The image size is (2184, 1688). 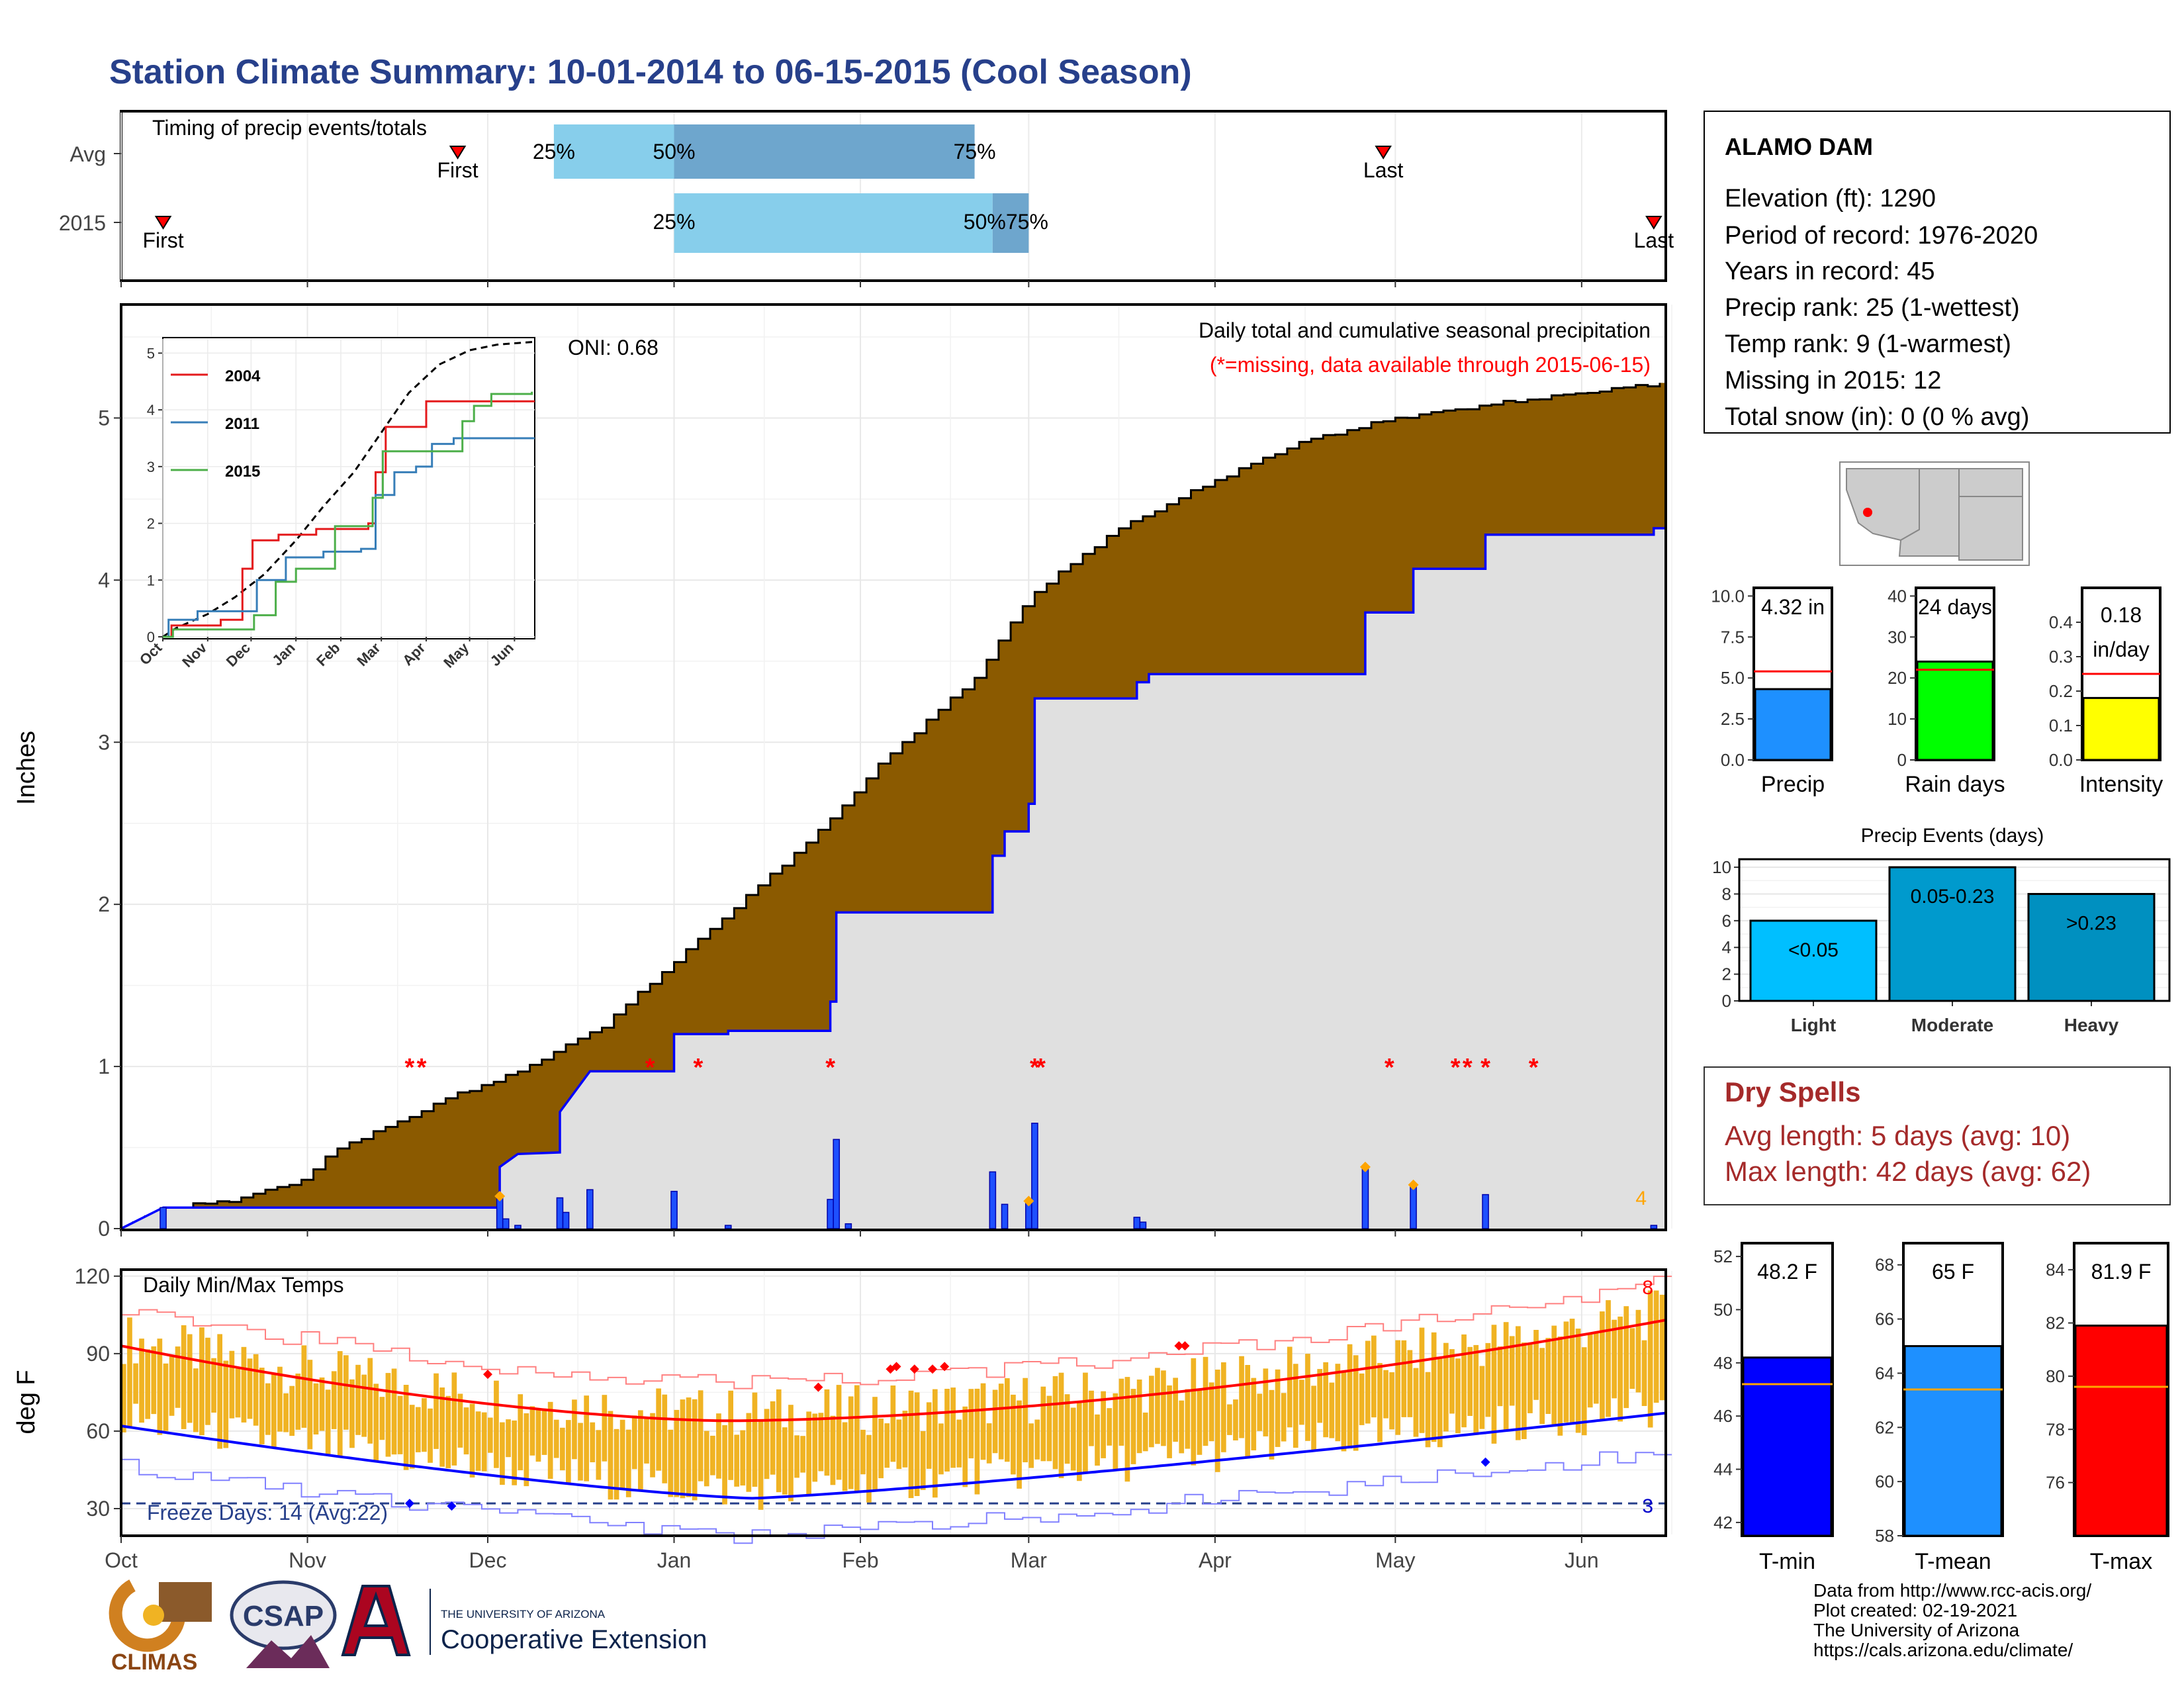 What do you see at coordinates (1793, 724) in the screenshot?
I see `mini-bar-fill` at bounding box center [1793, 724].